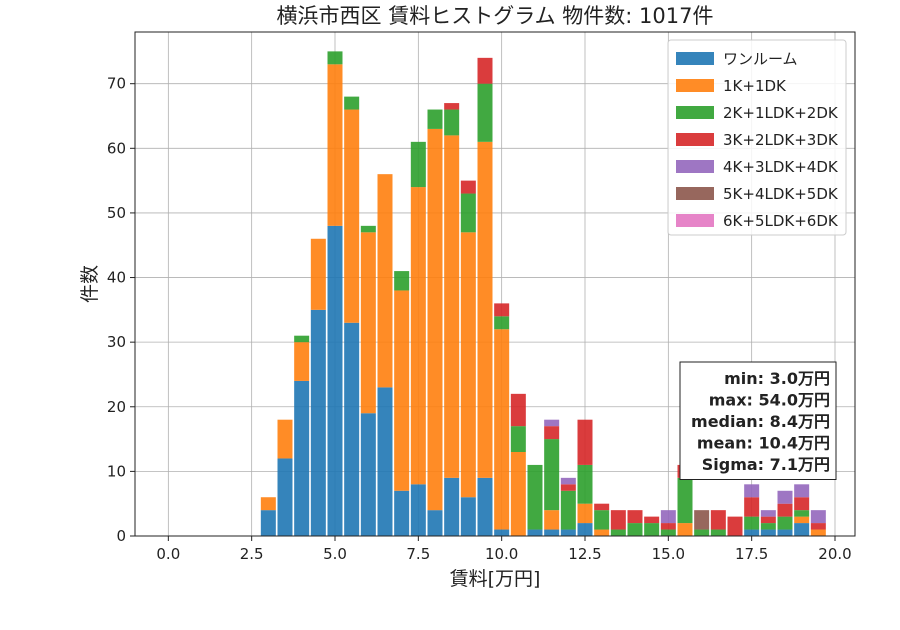  Describe the element at coordinates (501, 554) in the screenshot. I see `x-tick-label: 10.0` at that location.